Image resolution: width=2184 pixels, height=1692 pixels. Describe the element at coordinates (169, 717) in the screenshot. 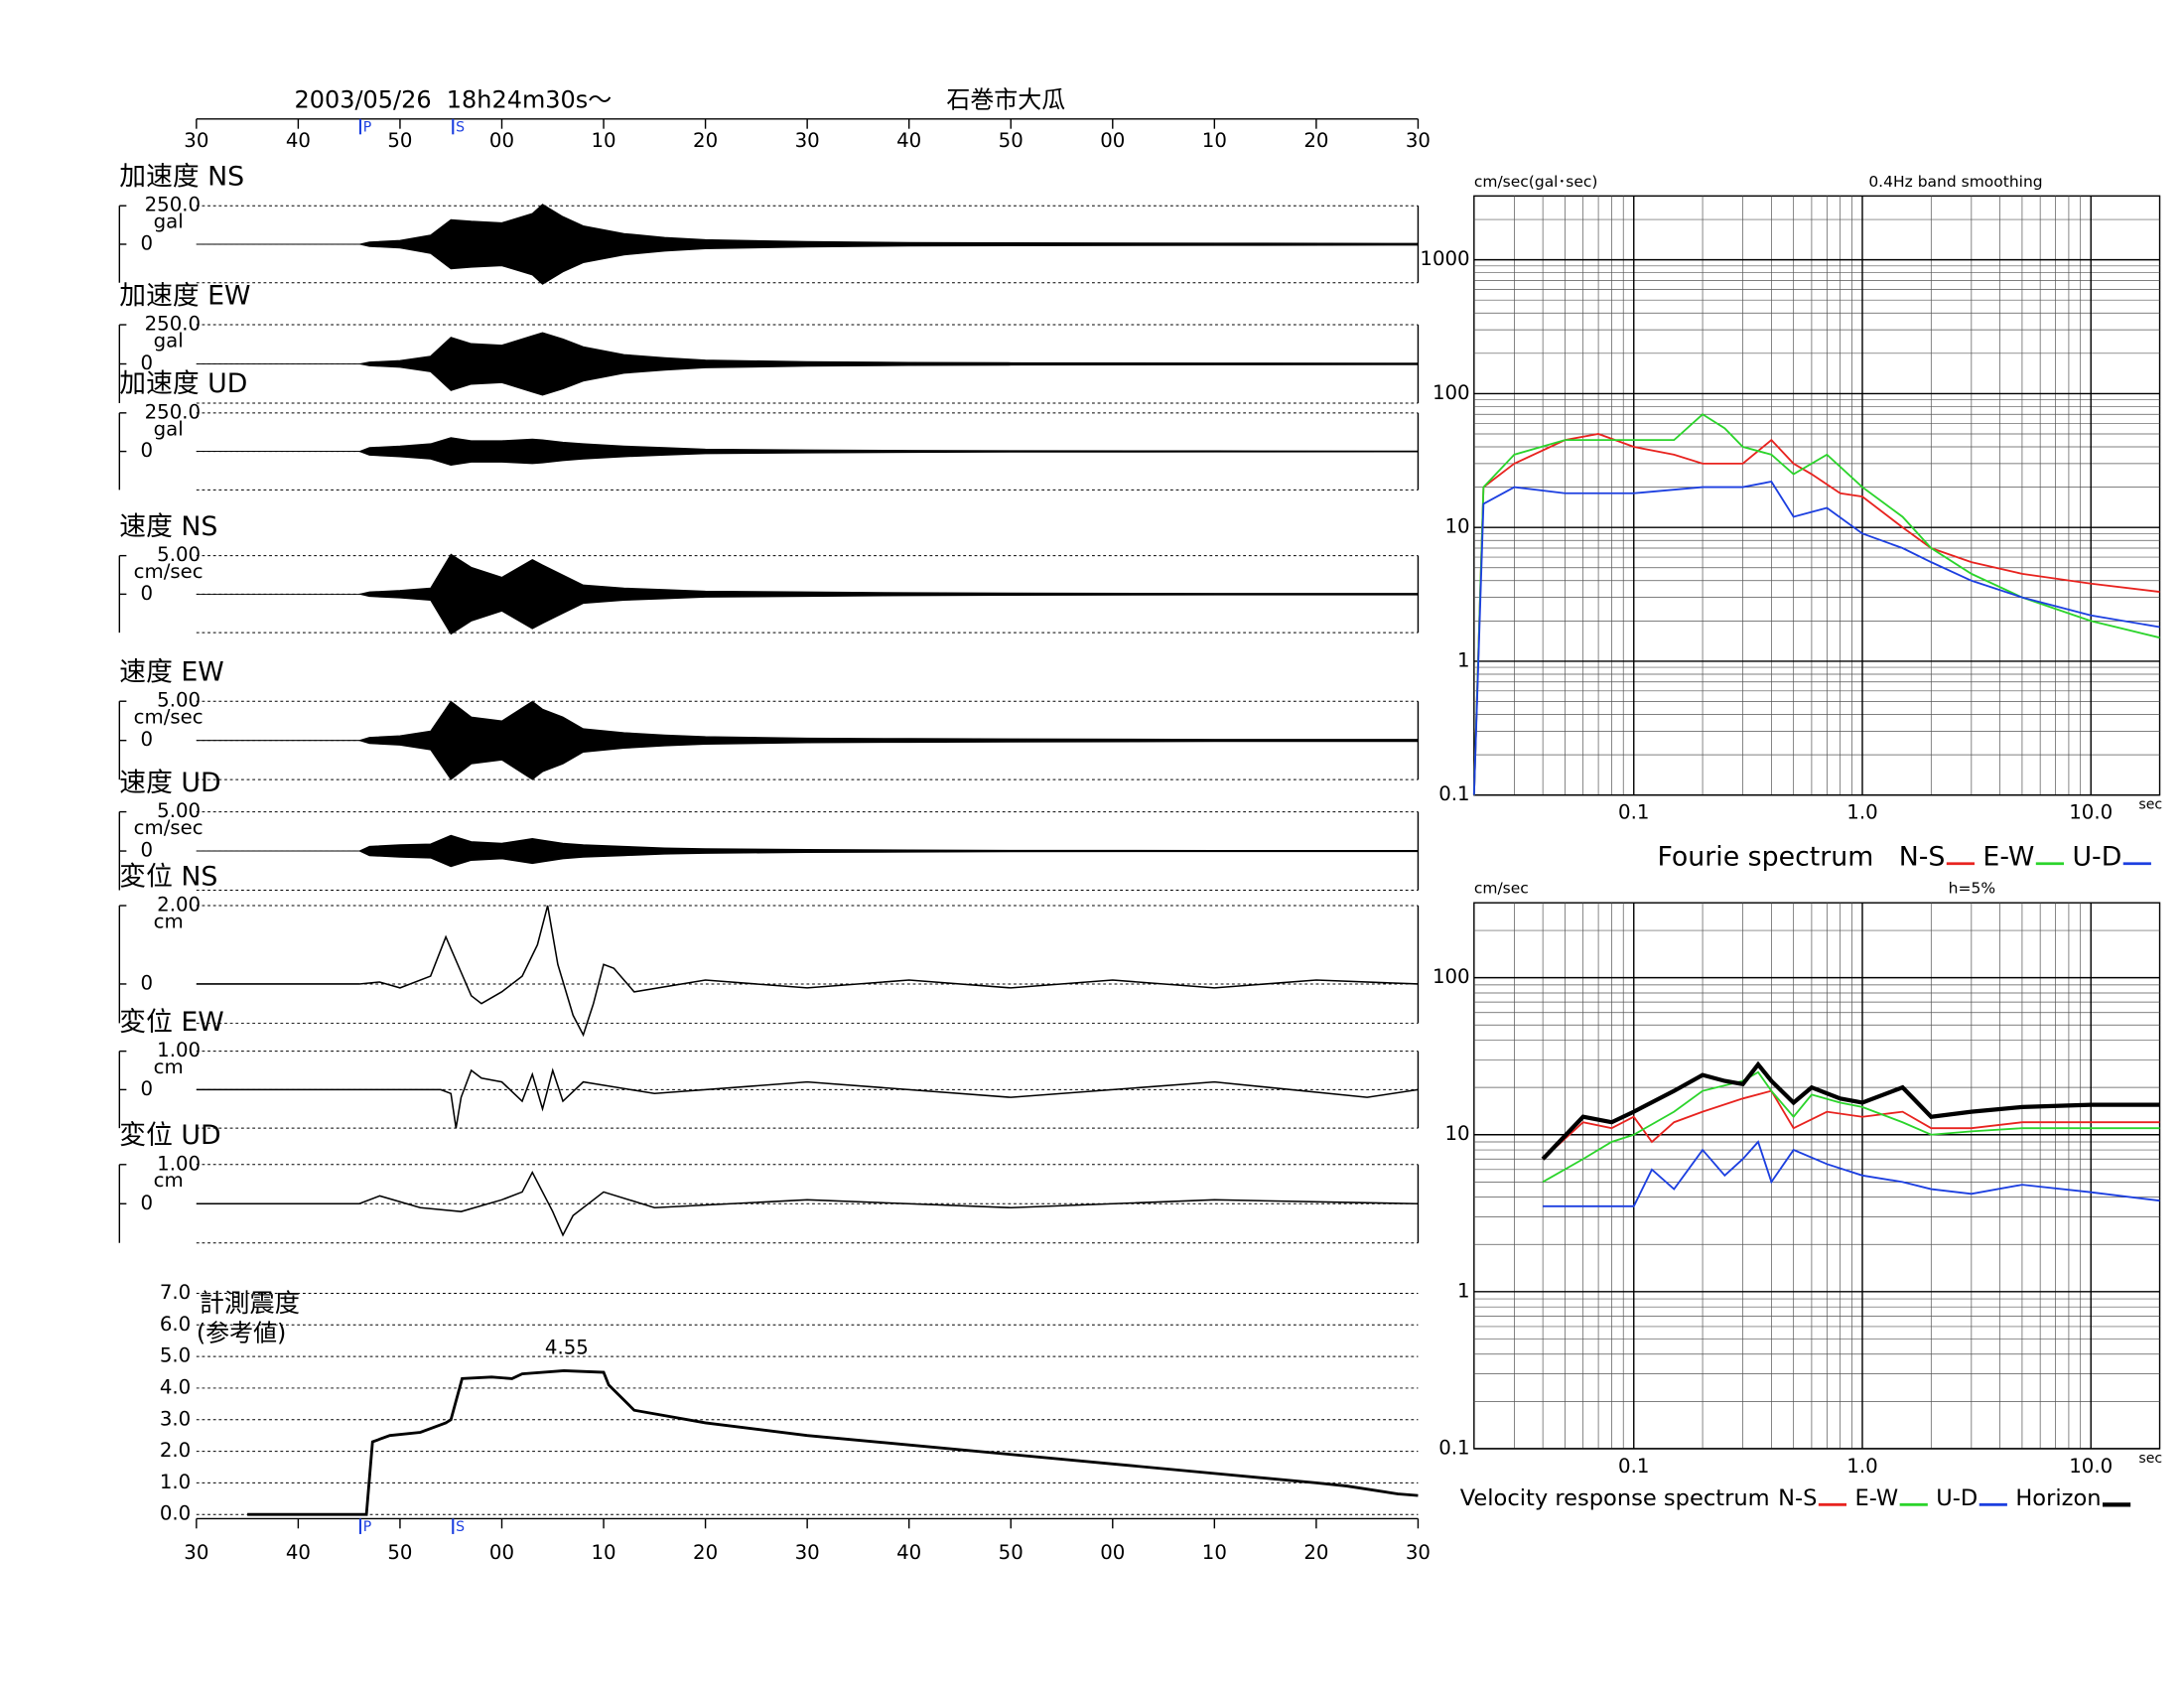

I see `trace-unit: cm/sec` at that location.